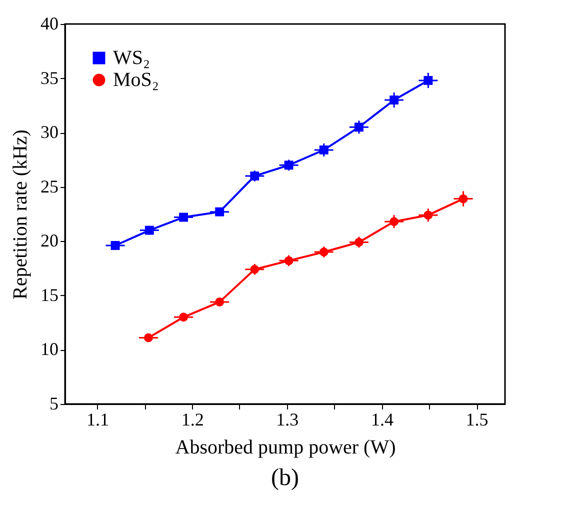 Image resolution: width=567 pixels, height=524 pixels. Describe the element at coordinates (97, 420) in the screenshot. I see `x-tick-label: 1.1` at that location.